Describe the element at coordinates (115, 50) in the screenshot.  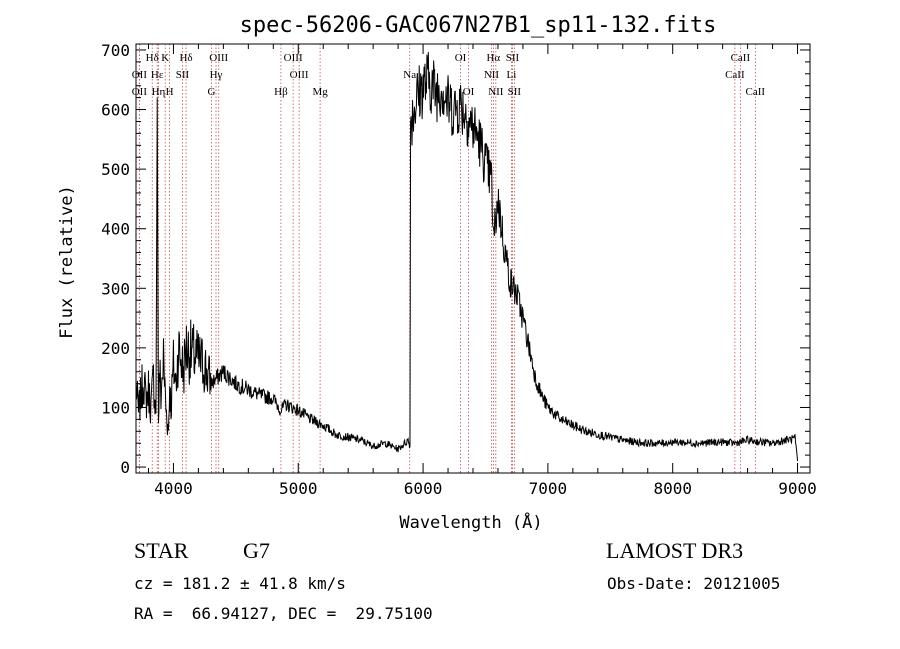
I see `y-tick-label: 700` at that location.